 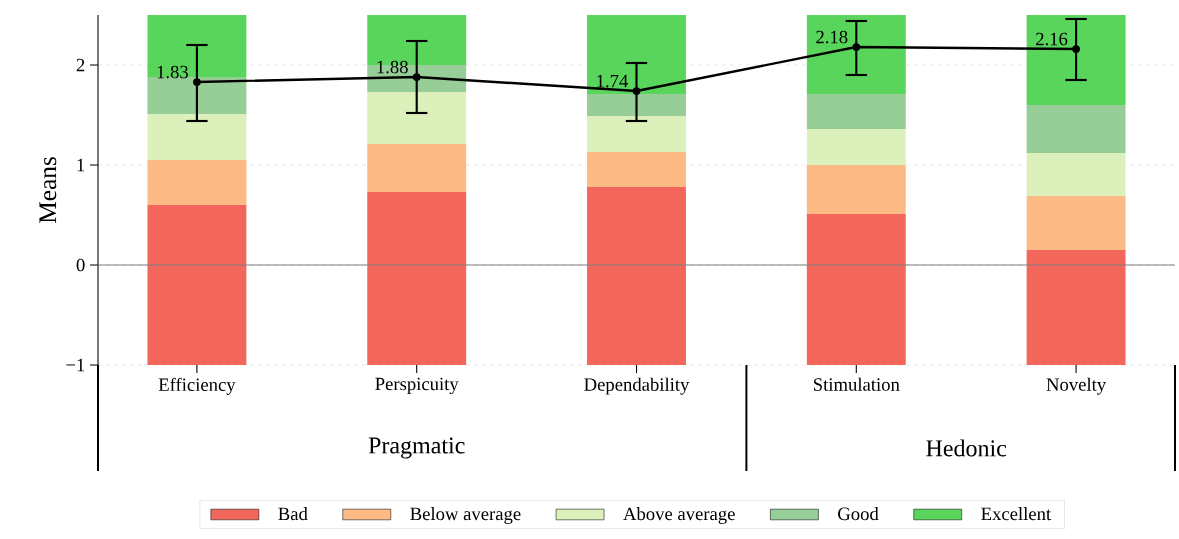 What do you see at coordinates (1052, 39) in the screenshot?
I see `data-label: 2.16` at bounding box center [1052, 39].